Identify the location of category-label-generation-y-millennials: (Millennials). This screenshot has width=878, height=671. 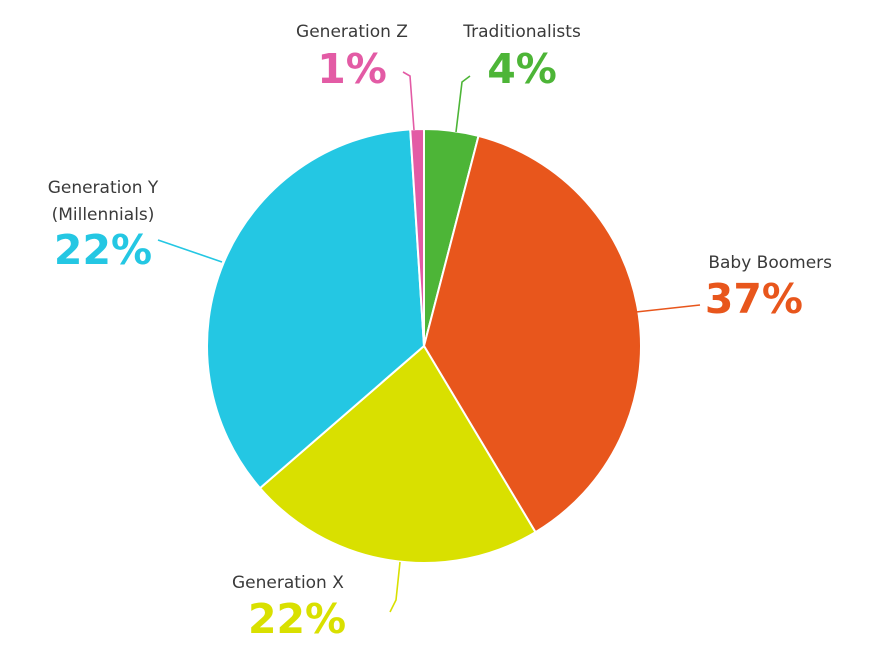
(103, 215).